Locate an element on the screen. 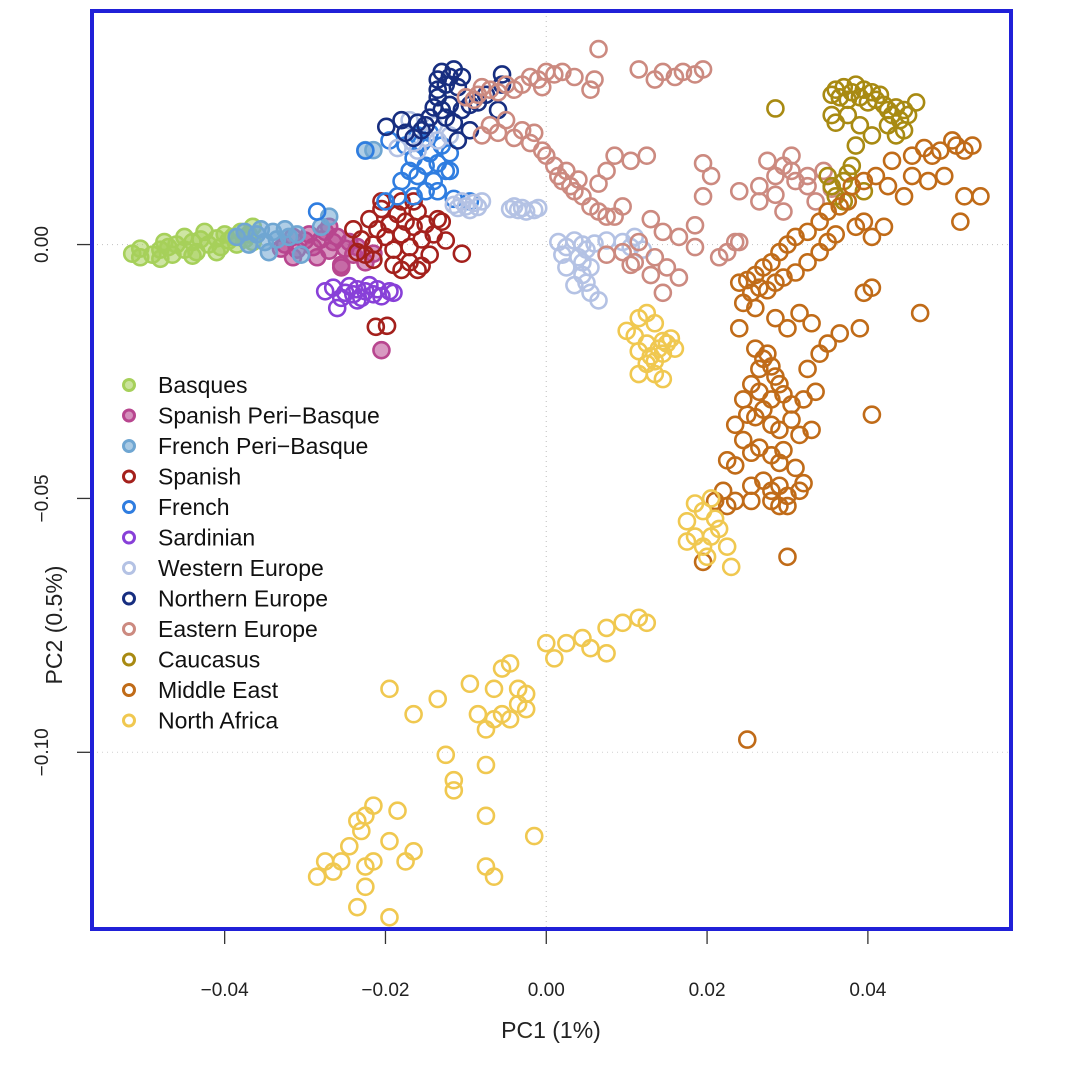 The image size is (1071, 1080). legend-label: North Africa is located at coordinates (218, 721).